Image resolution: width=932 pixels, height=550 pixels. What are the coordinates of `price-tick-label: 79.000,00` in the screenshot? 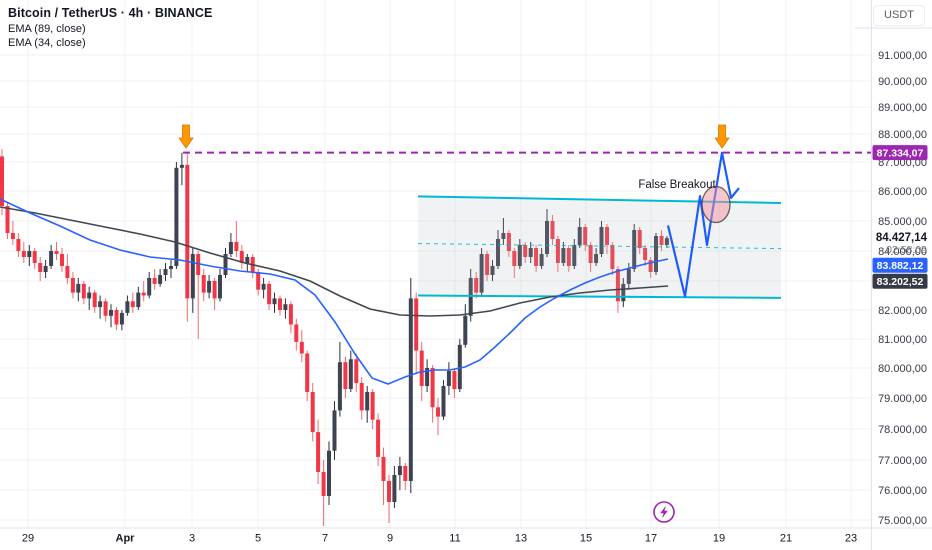 It's located at (902, 399).